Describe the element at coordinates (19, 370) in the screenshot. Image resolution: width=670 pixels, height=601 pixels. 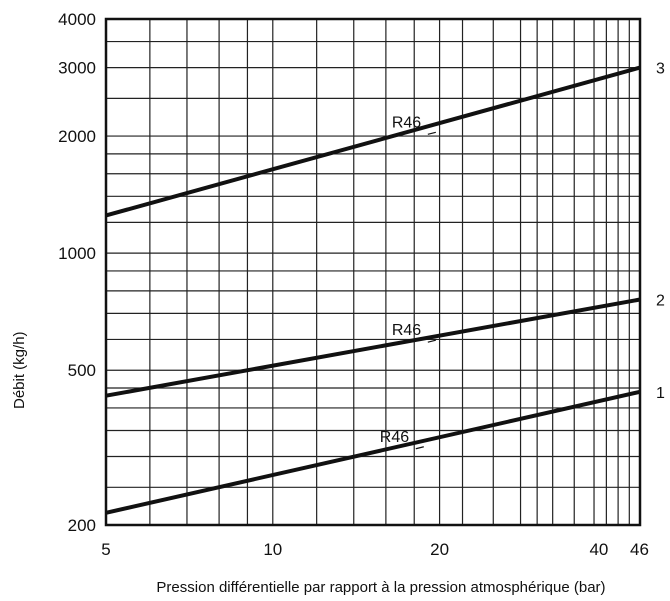
I see `y-axis-label: Débit (kg/h)` at that location.